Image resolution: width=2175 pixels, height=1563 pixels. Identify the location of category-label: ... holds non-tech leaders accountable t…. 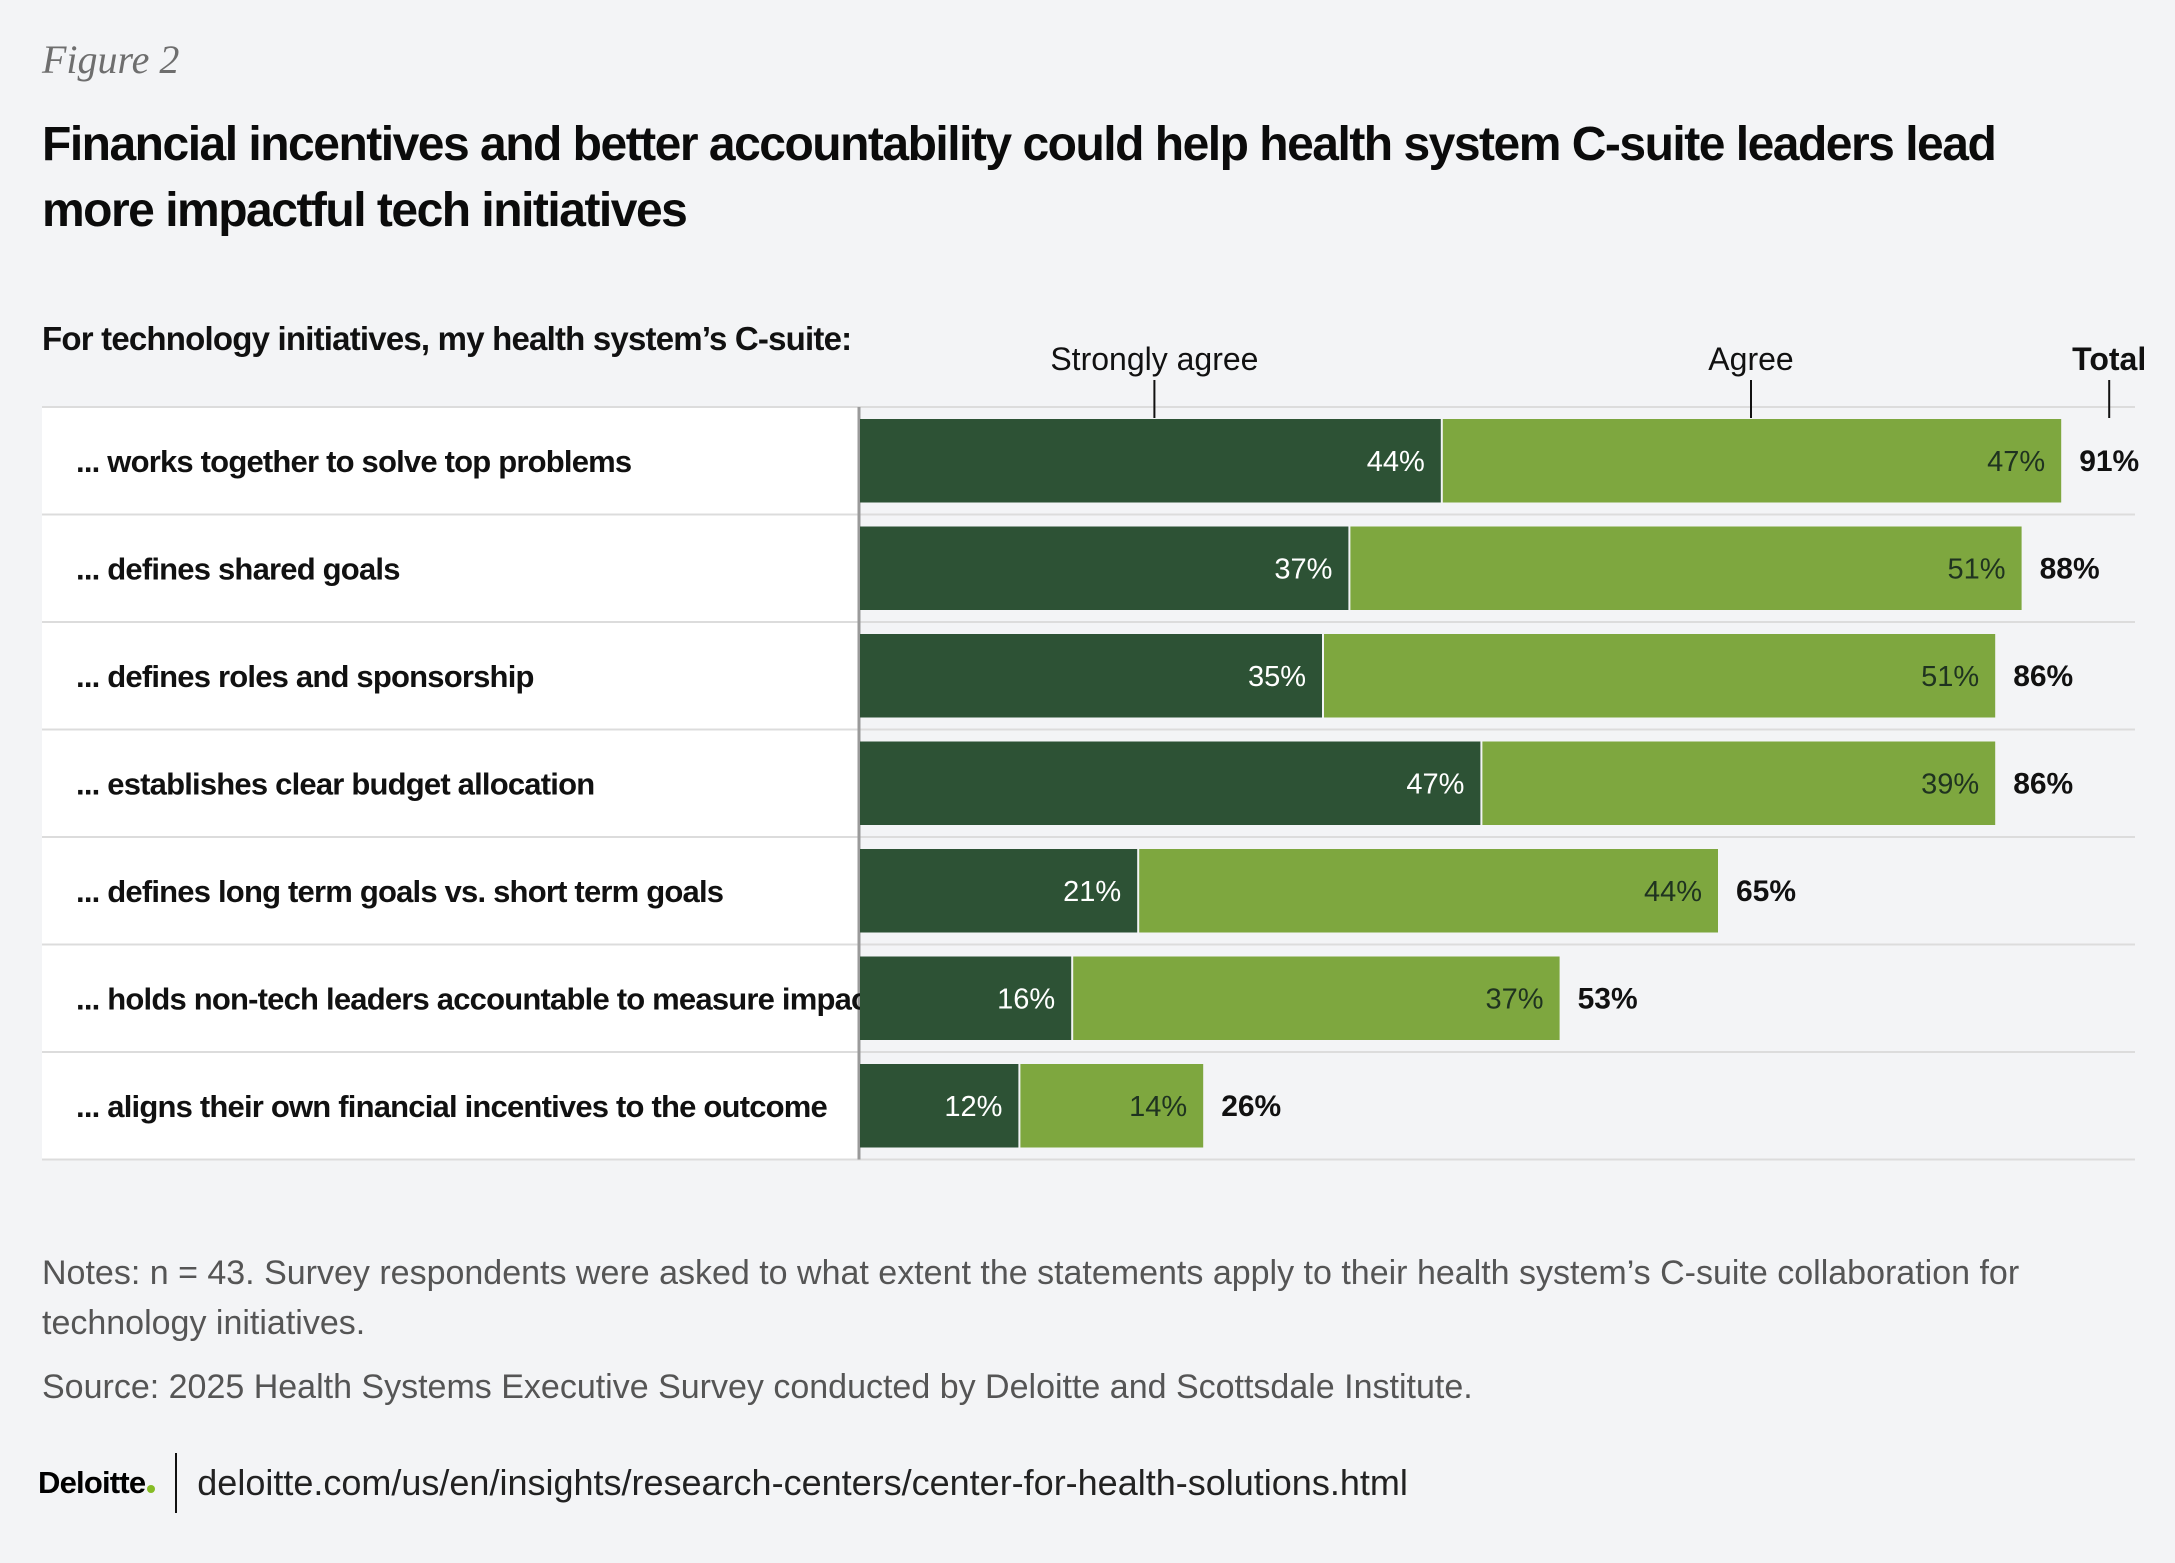
(477, 998).